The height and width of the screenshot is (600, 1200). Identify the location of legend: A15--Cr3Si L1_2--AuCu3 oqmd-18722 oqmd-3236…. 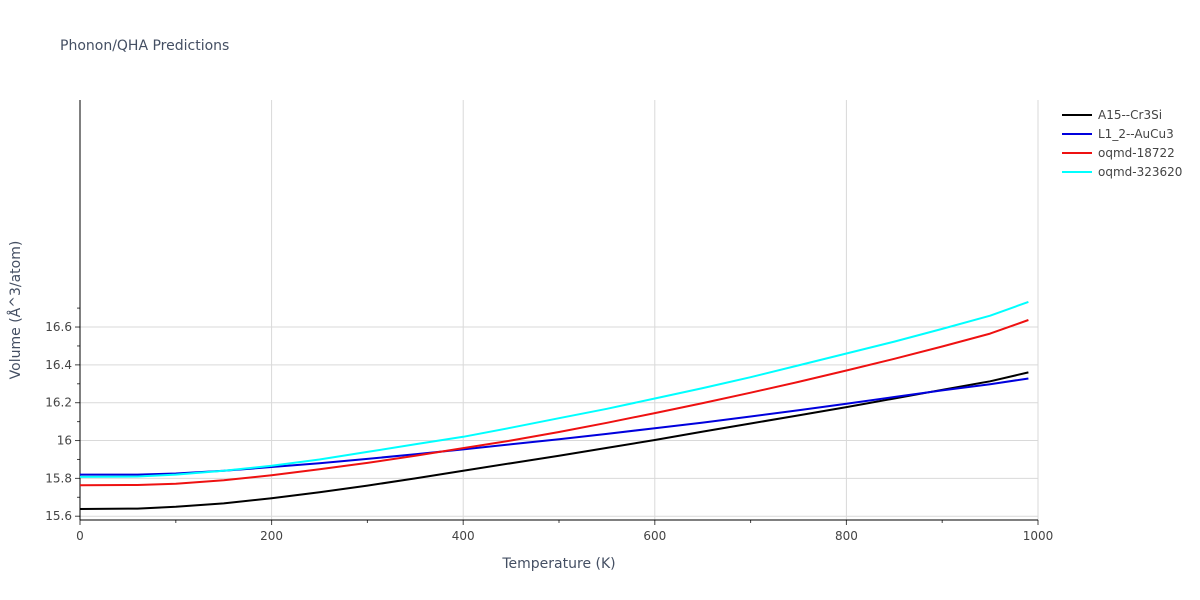
(1122, 143).